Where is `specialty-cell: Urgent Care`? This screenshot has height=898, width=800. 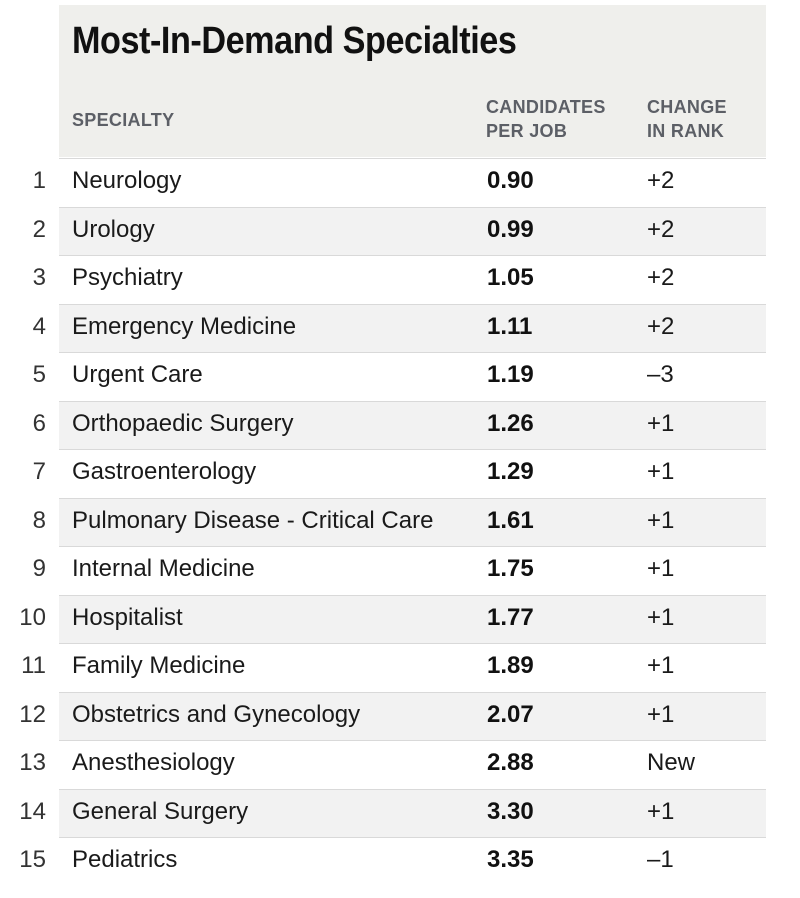
specialty-cell: Urgent Care is located at coordinates (137, 374).